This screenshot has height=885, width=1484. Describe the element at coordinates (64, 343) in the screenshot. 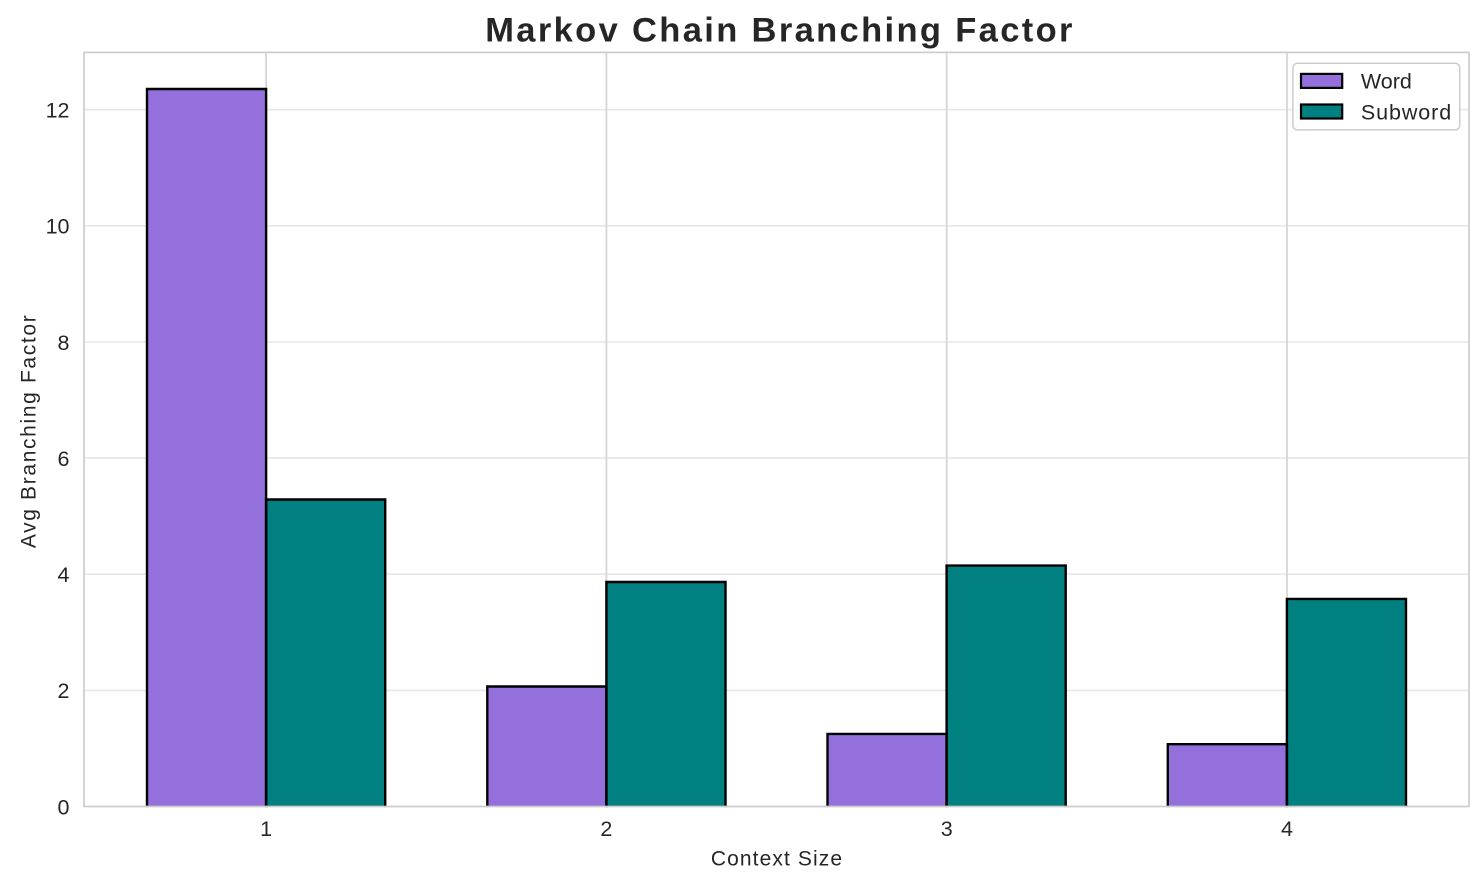

I see `svg-text: 8` at that location.